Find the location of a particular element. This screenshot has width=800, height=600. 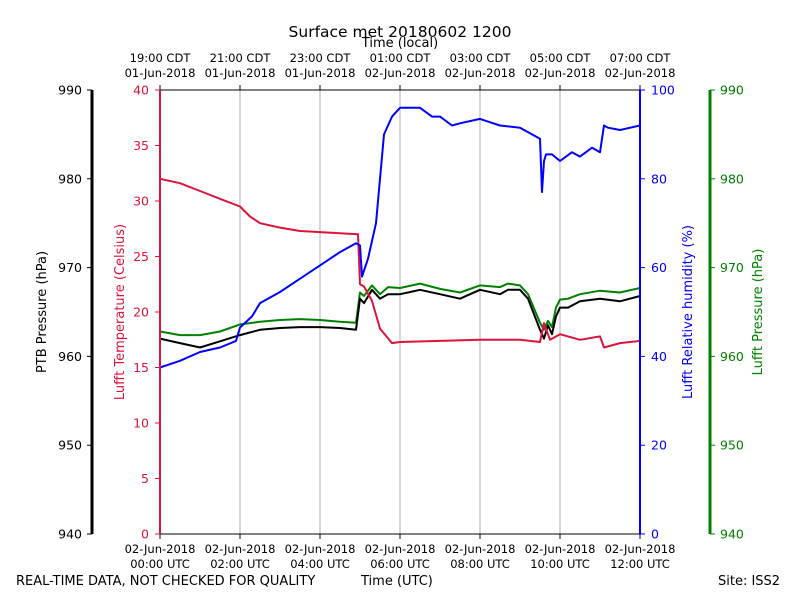

bottom-tick-label-time: 06:00 UTC is located at coordinates (400, 564).